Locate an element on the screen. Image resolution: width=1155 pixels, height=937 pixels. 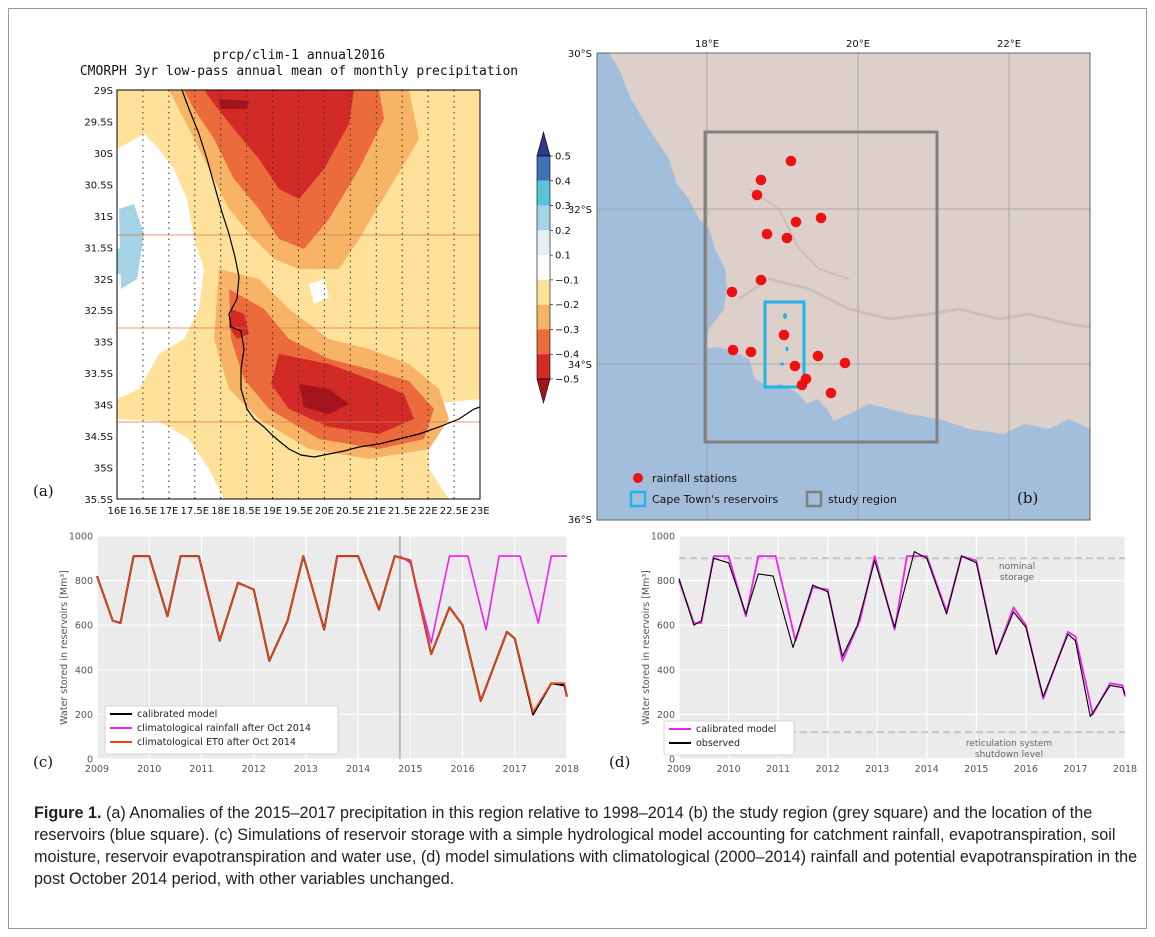
y-tick-label: 0 is located at coordinates (672, 760).